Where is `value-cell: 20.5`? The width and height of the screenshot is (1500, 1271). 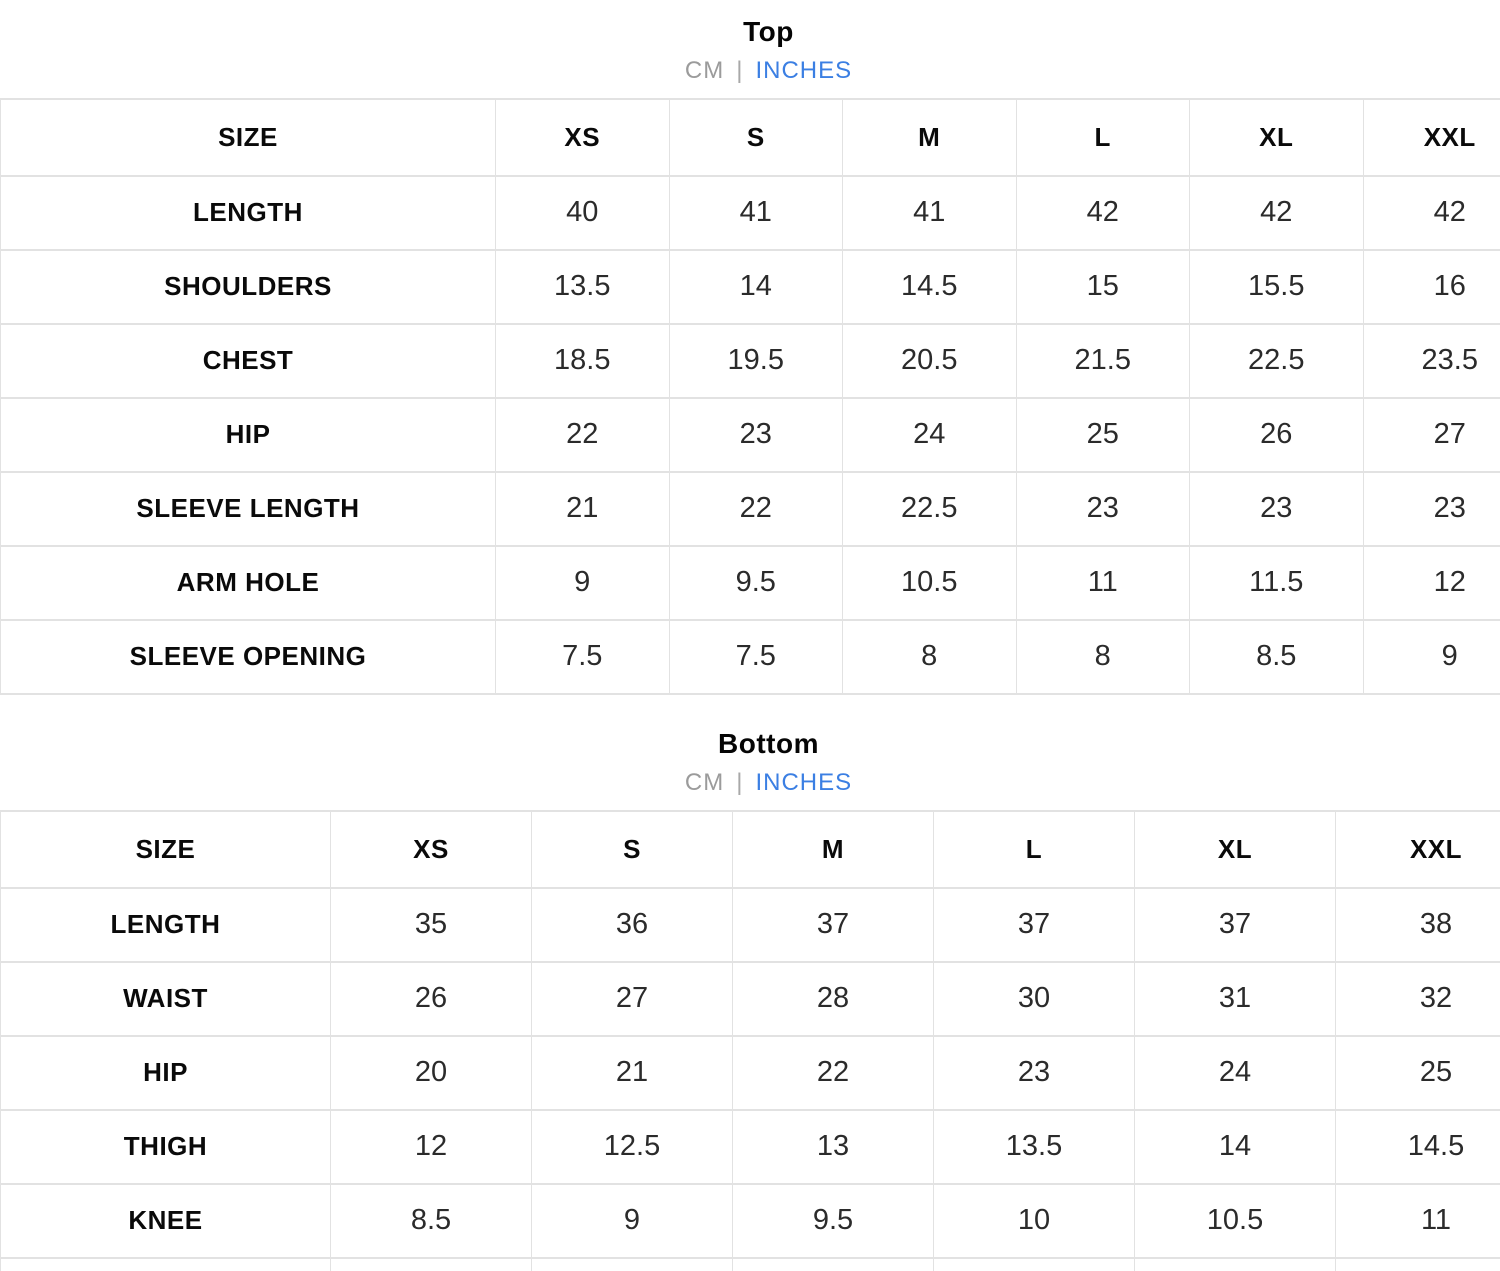 value-cell: 20.5 is located at coordinates (929, 360).